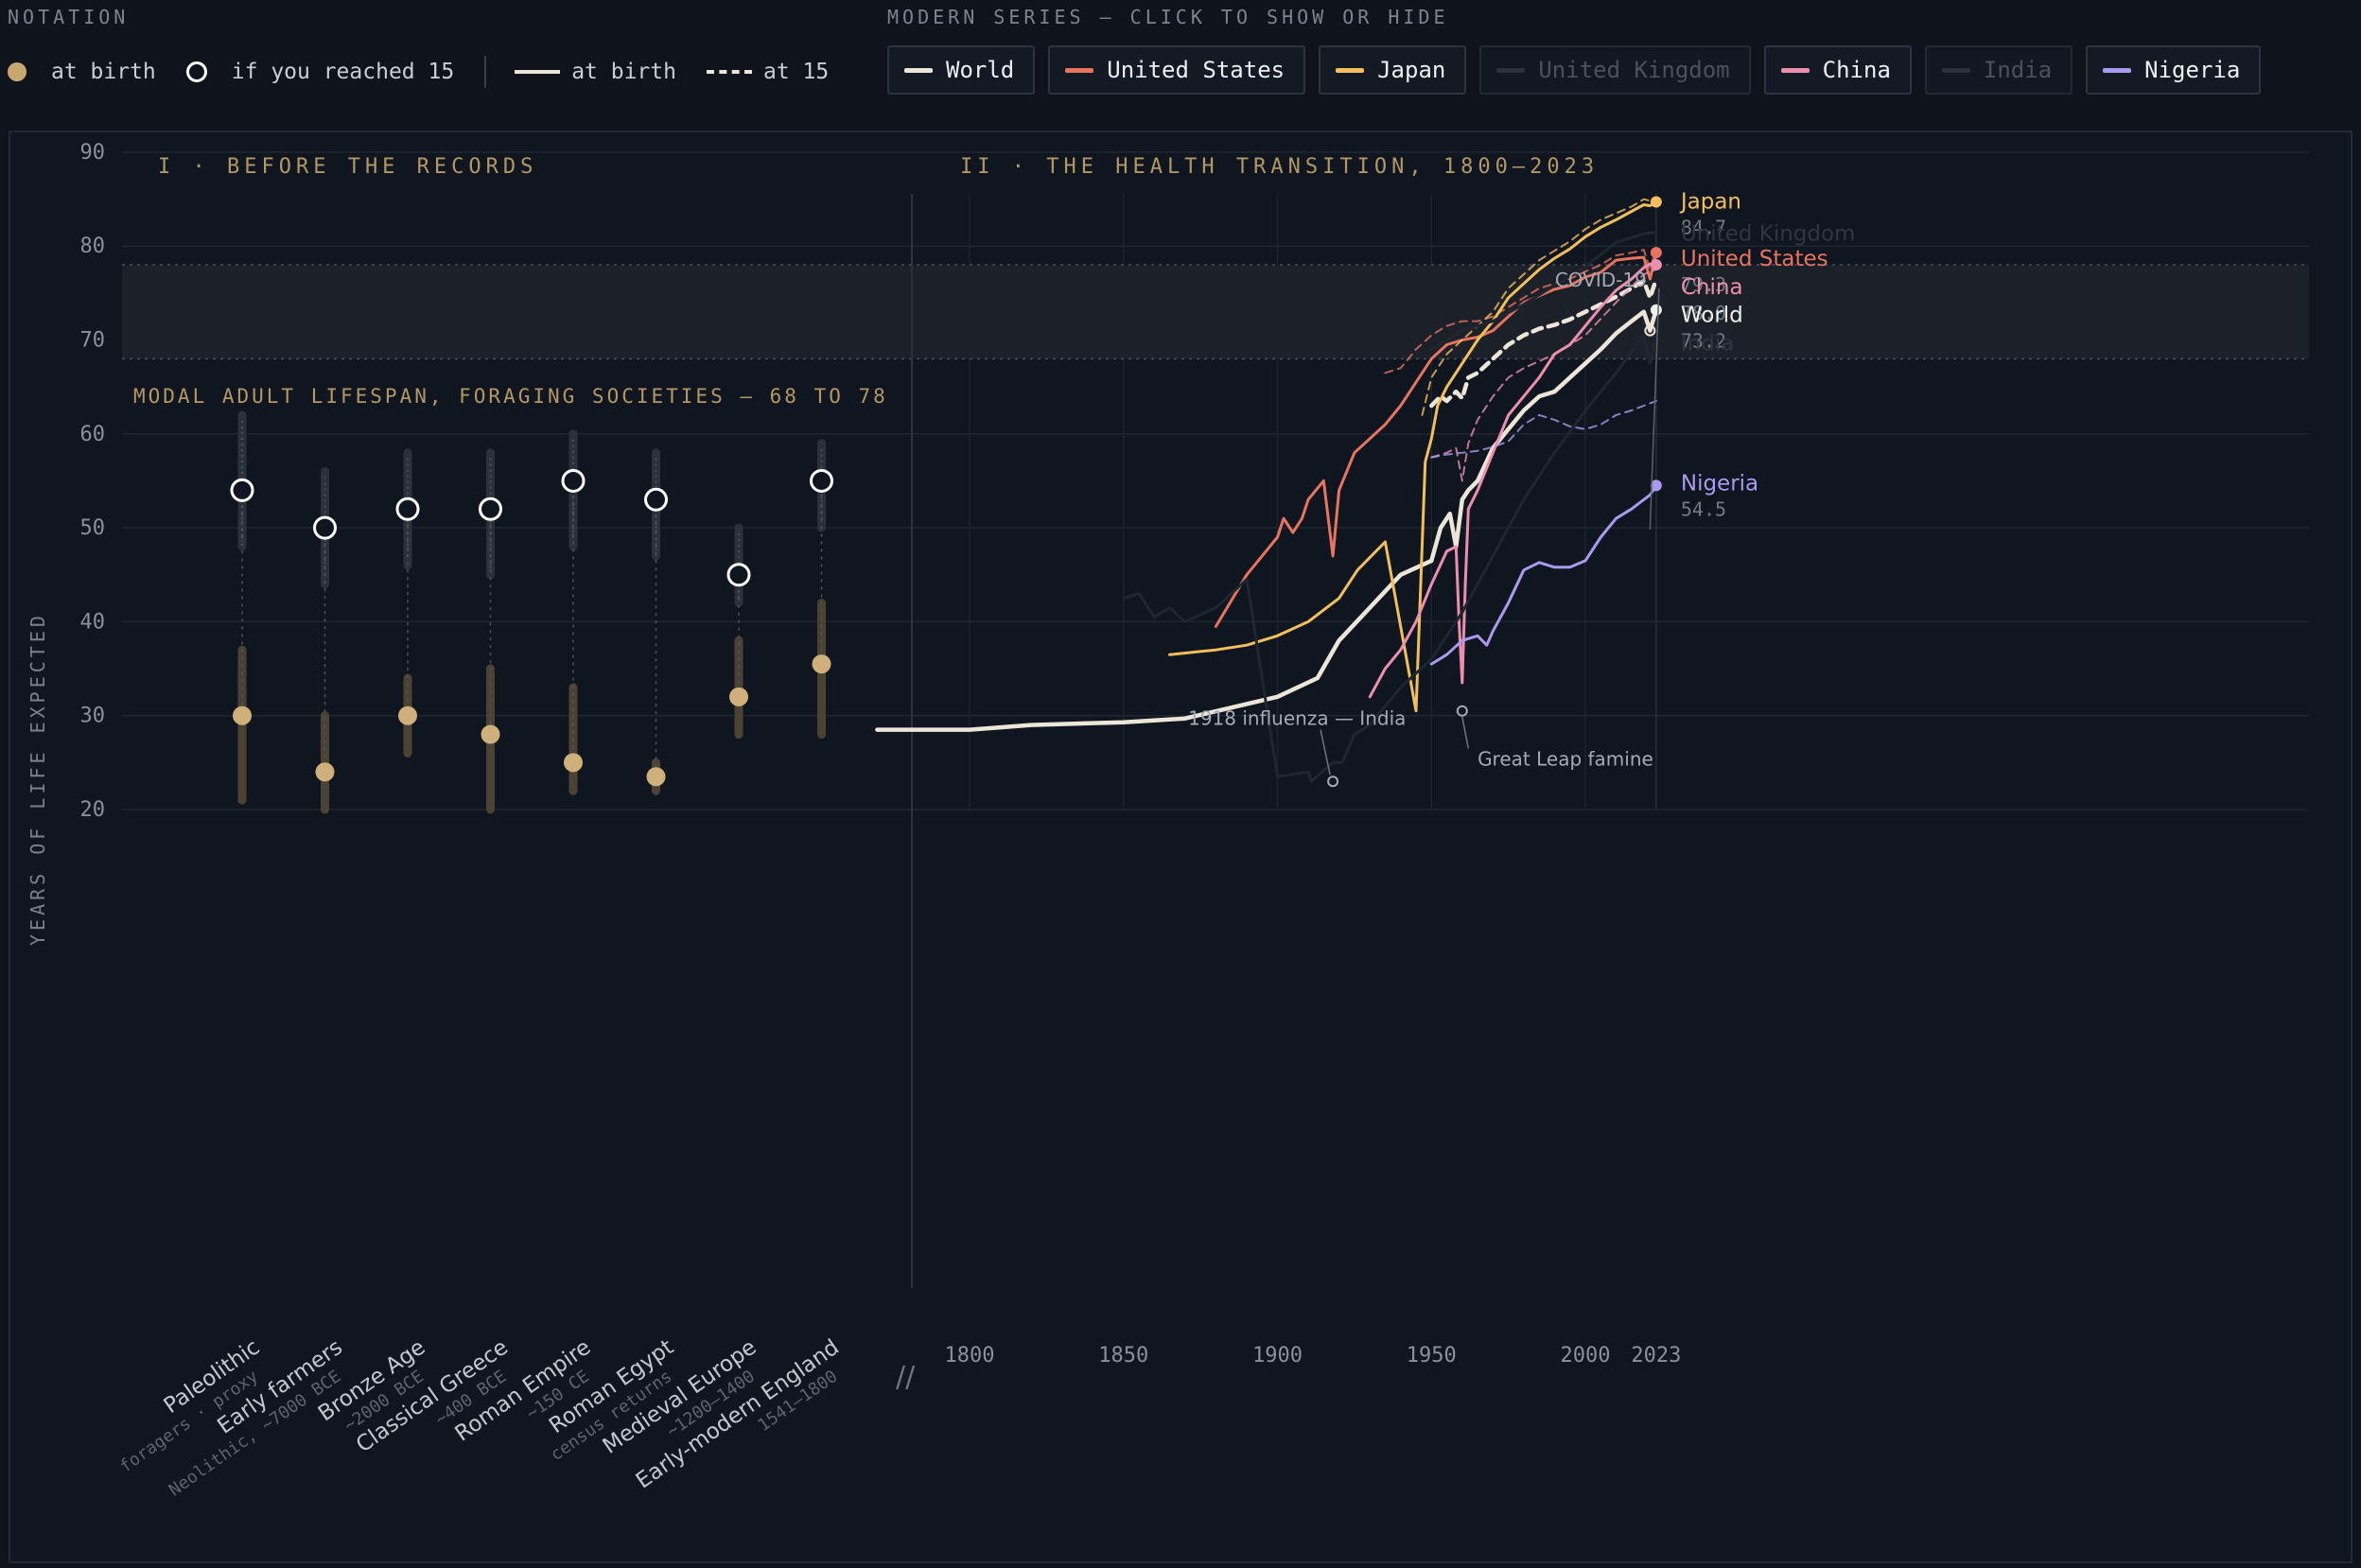  I want to click on legend-button-nigeria: Nigeria, so click(2174, 70).